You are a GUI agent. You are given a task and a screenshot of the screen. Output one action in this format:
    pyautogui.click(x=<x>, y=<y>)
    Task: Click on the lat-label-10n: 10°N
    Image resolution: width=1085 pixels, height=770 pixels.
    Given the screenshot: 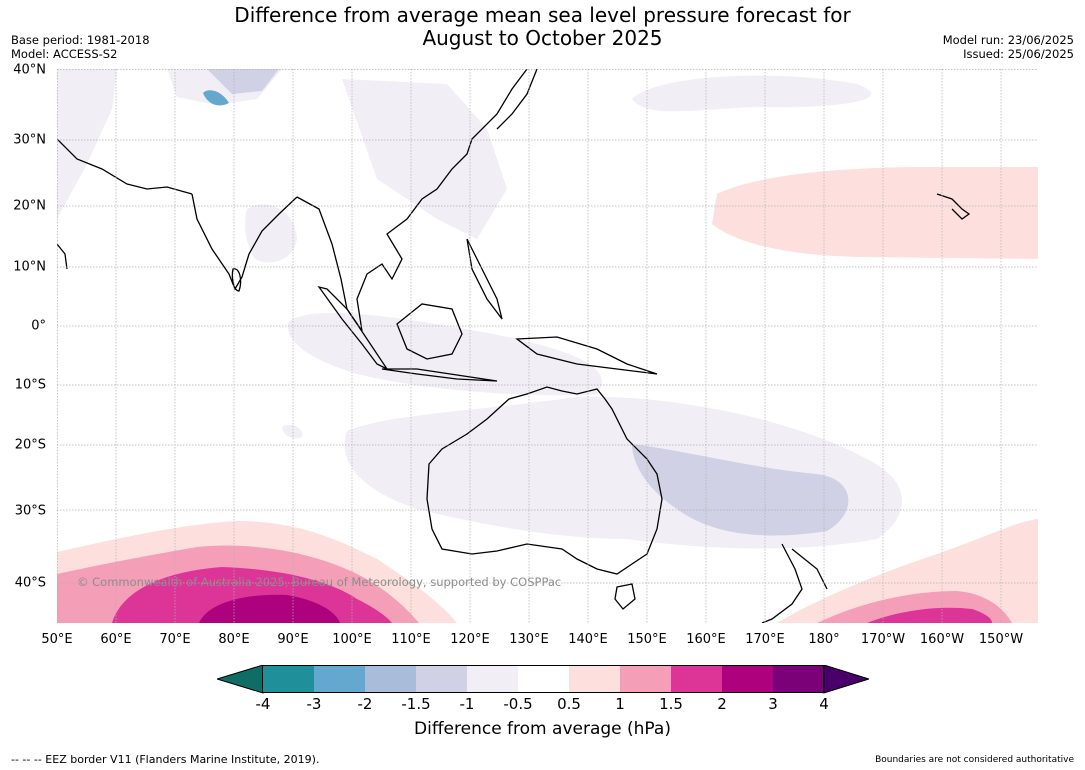 What is the action you would take?
    pyautogui.click(x=29, y=267)
    